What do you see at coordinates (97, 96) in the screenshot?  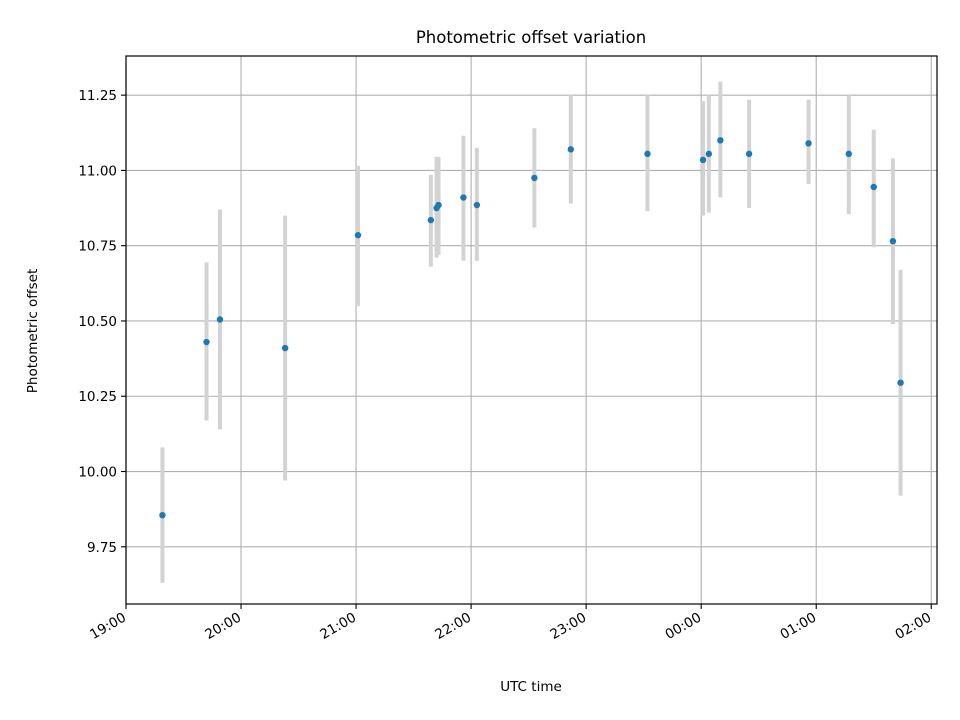 I see `y-tick-label: 11.25` at bounding box center [97, 96].